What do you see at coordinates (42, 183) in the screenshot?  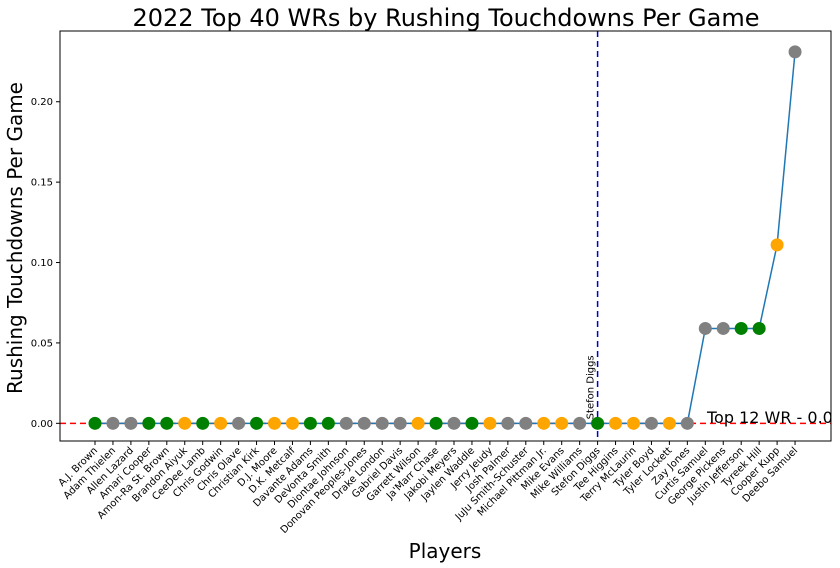 I see `y-tick-label: 0.15` at bounding box center [42, 183].